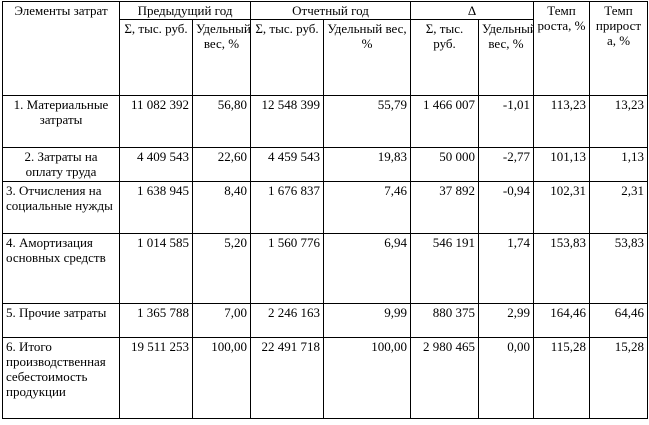 This screenshot has width=649, height=425. I want to click on header-delta-sum: Σ, тыс. руб., so click(444, 57).